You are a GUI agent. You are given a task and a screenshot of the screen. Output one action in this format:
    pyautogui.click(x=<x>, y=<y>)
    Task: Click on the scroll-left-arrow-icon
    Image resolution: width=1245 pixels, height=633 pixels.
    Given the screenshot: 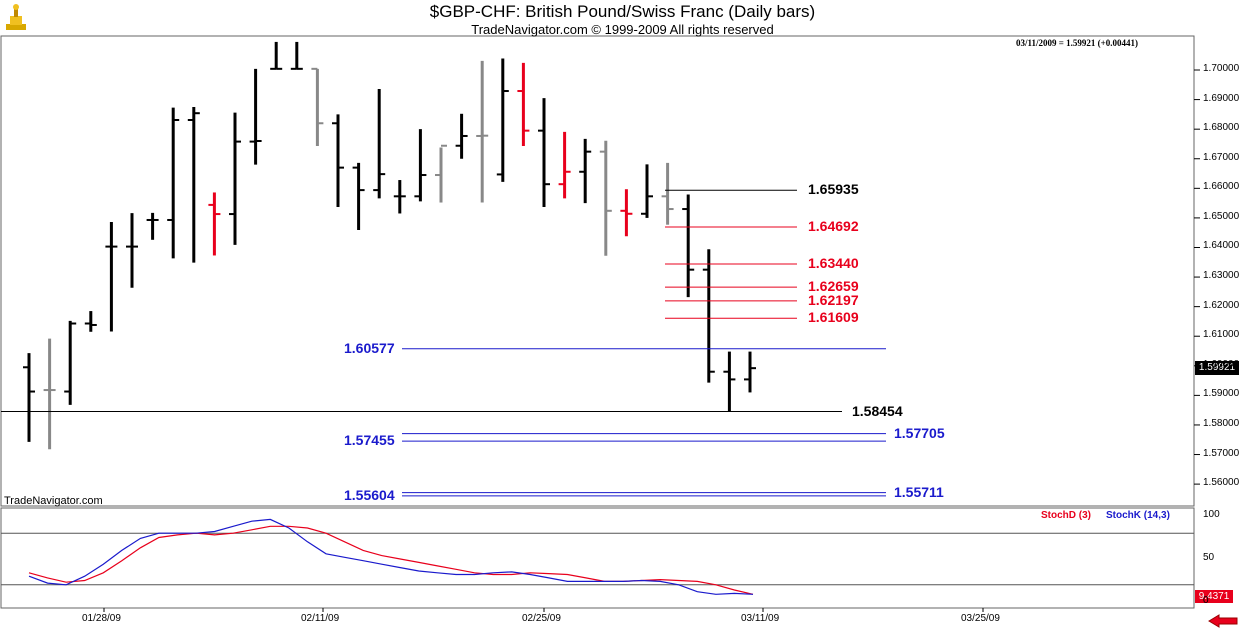 What is the action you would take?
    pyautogui.click(x=1223, y=621)
    